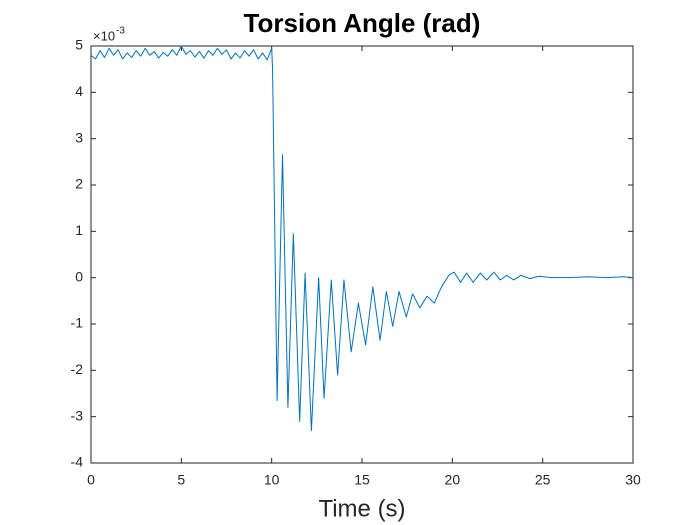 Image resolution: width=700 pixels, height=525 pixels. What do you see at coordinates (272, 480) in the screenshot?
I see `x-tick-label: 10` at bounding box center [272, 480].